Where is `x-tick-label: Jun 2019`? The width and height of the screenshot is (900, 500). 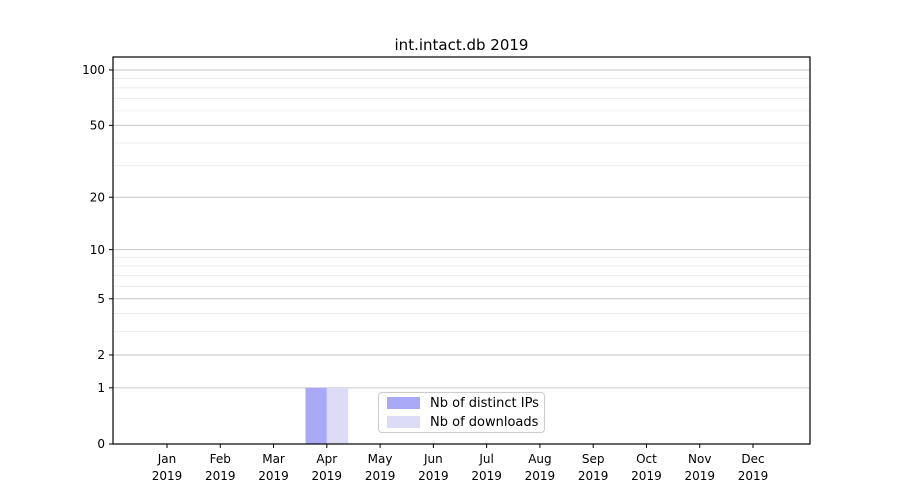
x-tick-label: Jun 2019 is located at coordinates (433, 467).